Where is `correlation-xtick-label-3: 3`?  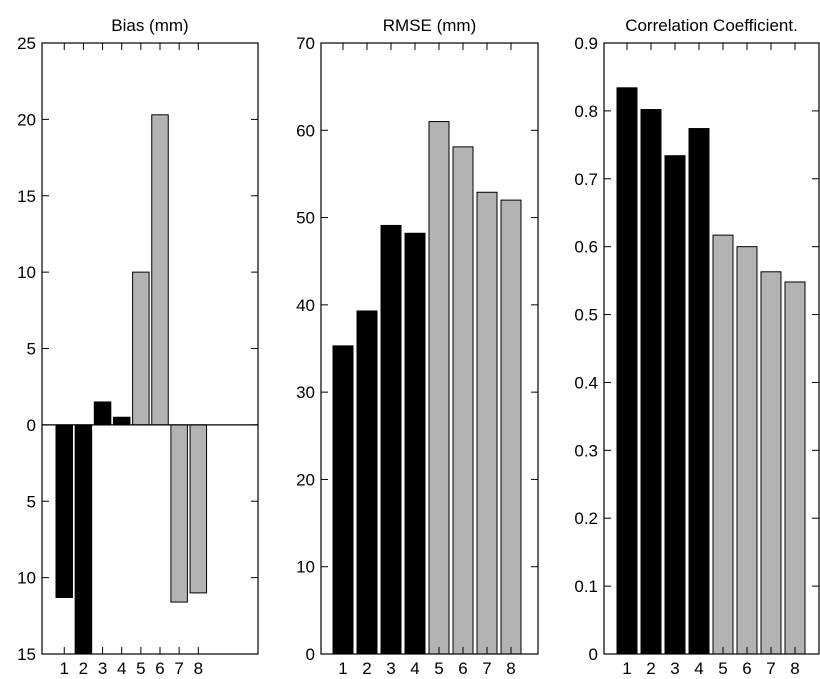 correlation-xtick-label-3: 3 is located at coordinates (674, 668).